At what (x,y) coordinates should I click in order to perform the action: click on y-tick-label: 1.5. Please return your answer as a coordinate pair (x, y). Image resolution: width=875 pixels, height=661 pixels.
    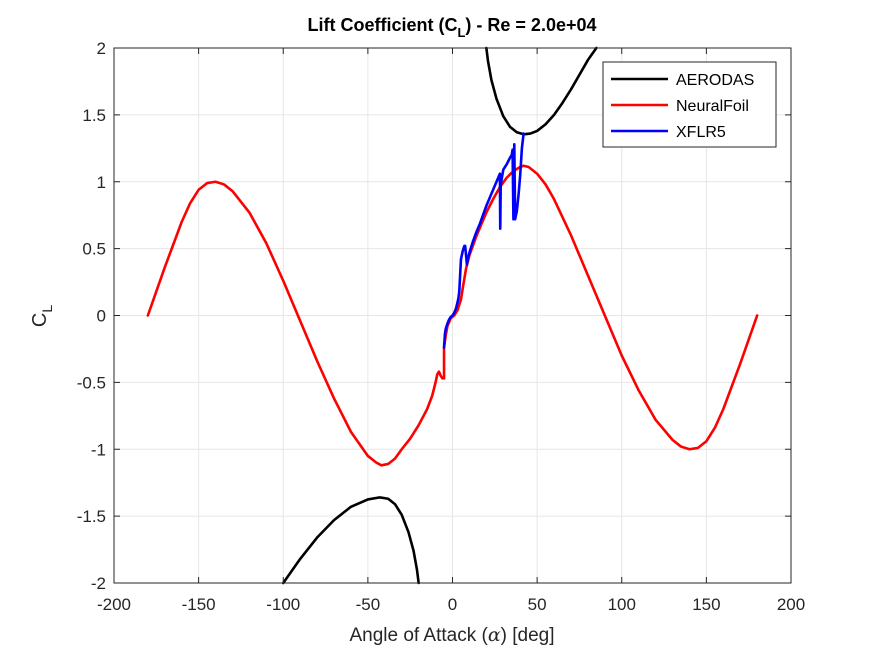
    Looking at the image, I should click on (94, 115).